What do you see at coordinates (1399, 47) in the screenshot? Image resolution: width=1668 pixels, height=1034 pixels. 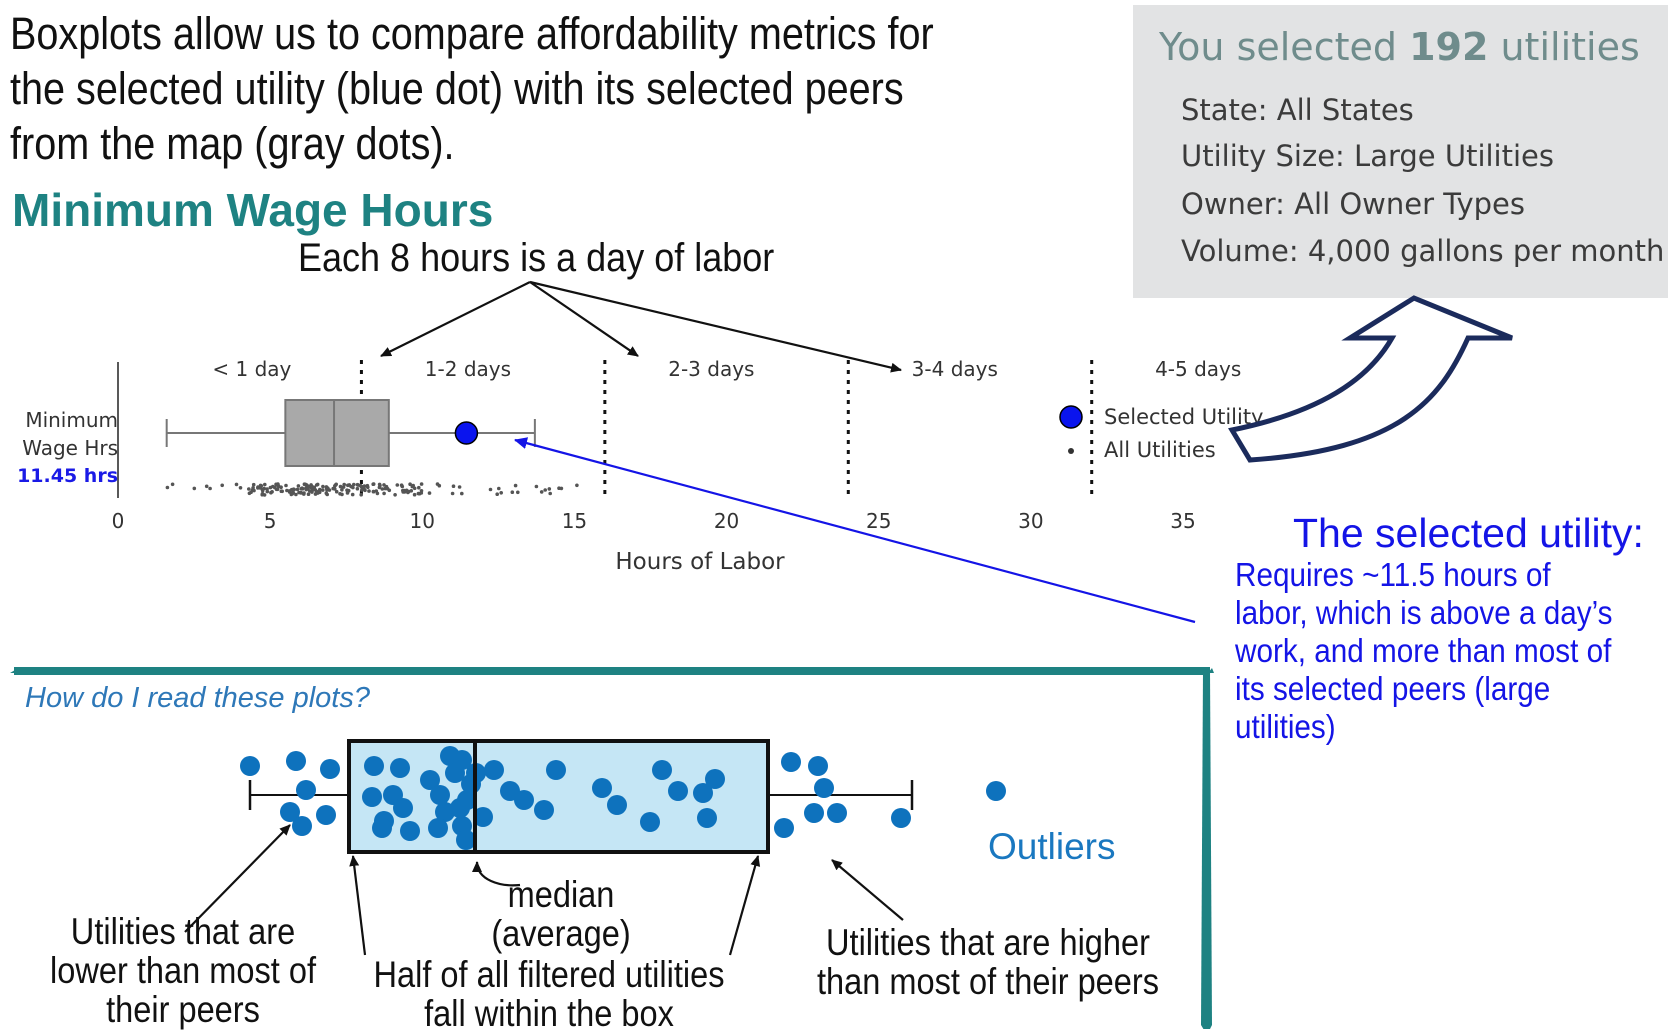 I see `selection-heading: You selected 192 utilities` at bounding box center [1399, 47].